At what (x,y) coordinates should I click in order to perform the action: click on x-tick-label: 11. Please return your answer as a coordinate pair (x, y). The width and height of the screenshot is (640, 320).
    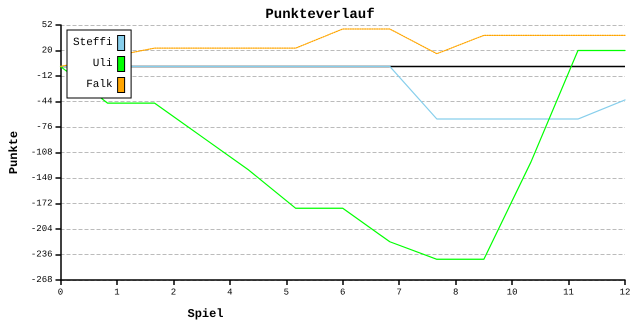
    Looking at the image, I should click on (568, 293).